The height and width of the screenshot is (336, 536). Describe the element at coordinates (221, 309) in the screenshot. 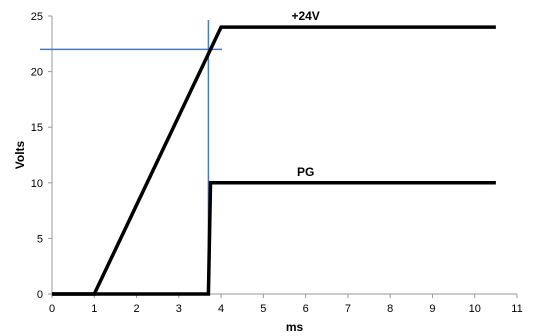

I see `x-tick-label: 4` at that location.